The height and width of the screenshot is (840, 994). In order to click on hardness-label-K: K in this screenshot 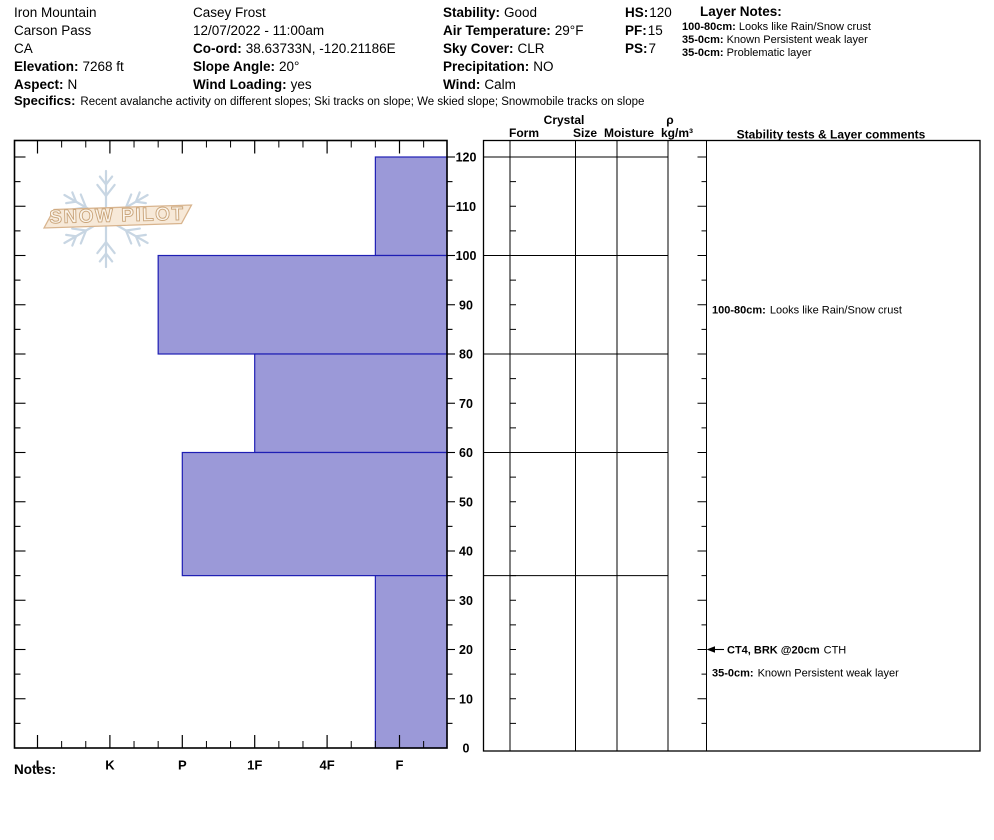, I will do `click(110, 765)`.